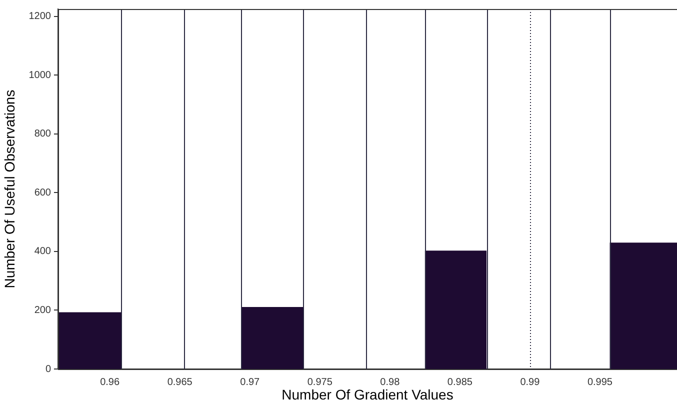 Image resolution: width=677 pixels, height=404 pixels. I want to click on y-tick-label: 1200, so click(40, 16).